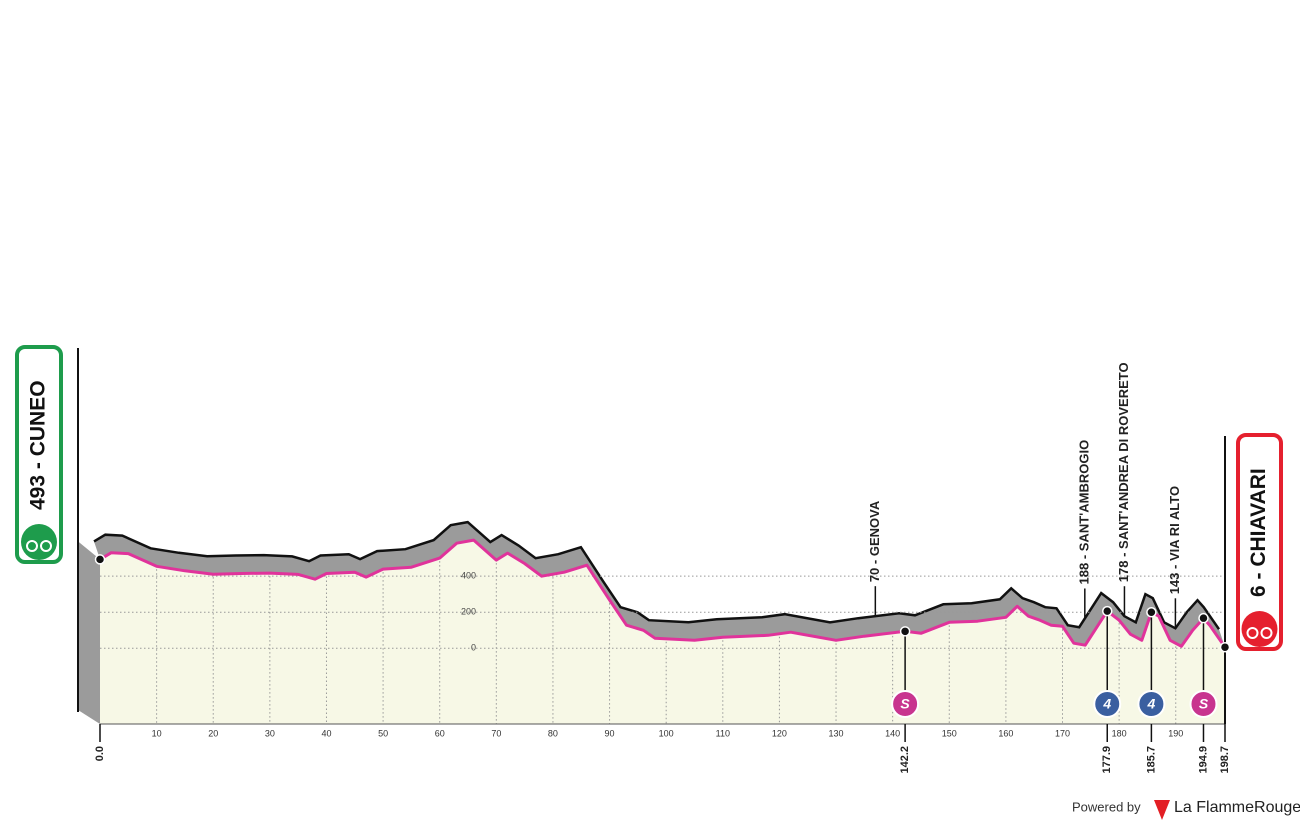 The image size is (1300, 825). What do you see at coordinates (38, 445) in the screenshot?
I see `badge-label: 493 - CUNEO` at bounding box center [38, 445].